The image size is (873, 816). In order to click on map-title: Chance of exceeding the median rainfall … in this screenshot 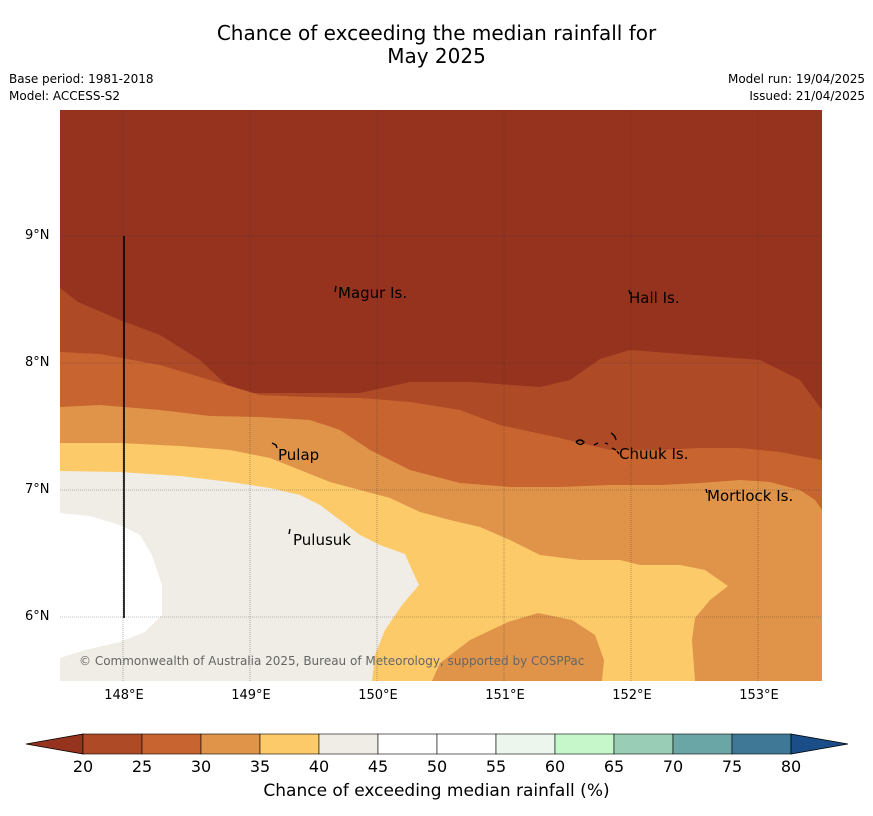, I will do `click(436, 45)`.